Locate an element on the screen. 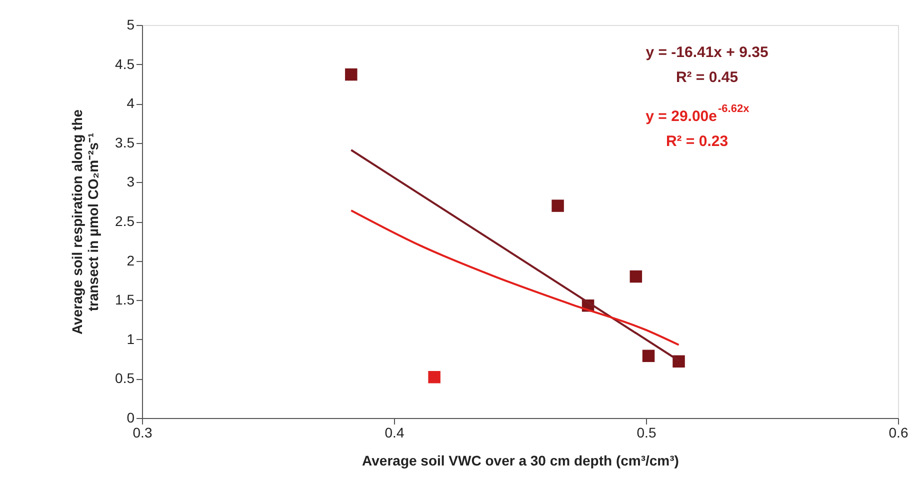 The width and height of the screenshot is (923, 492). y-tick-label: 0.5 is located at coordinates (125, 378).